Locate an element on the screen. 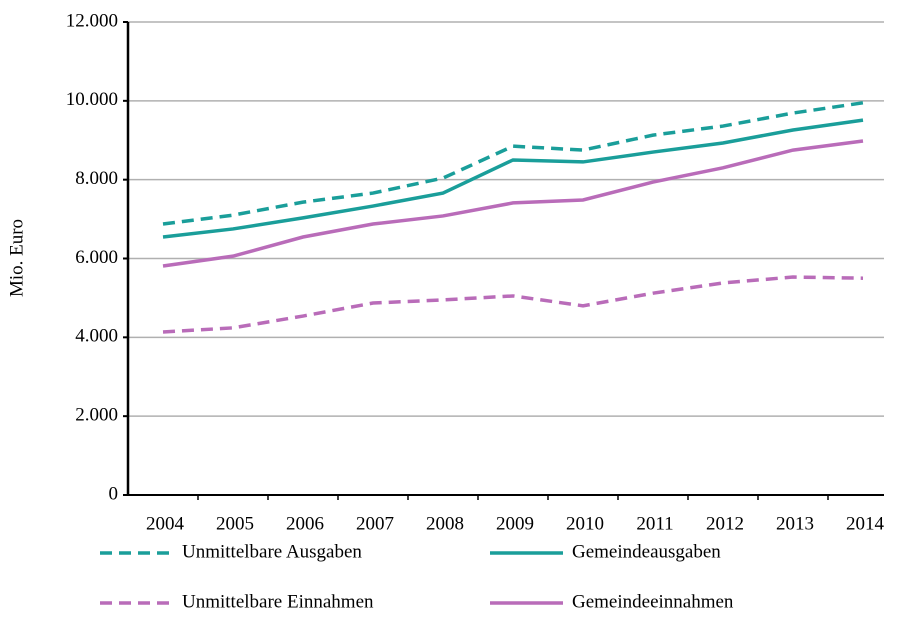  x-tick-label: 2010 is located at coordinates (585, 523).